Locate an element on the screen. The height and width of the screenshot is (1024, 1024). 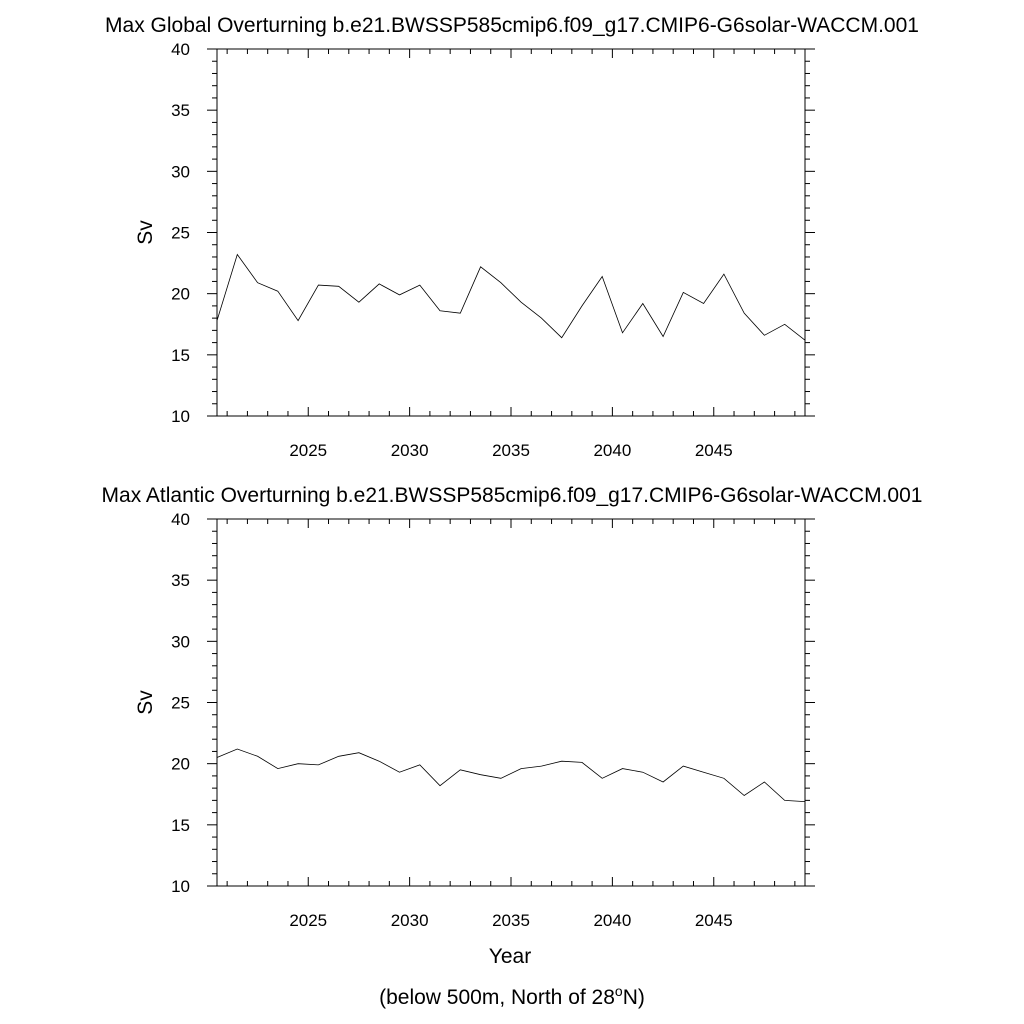
footnote-end: N) is located at coordinates (634, 997).